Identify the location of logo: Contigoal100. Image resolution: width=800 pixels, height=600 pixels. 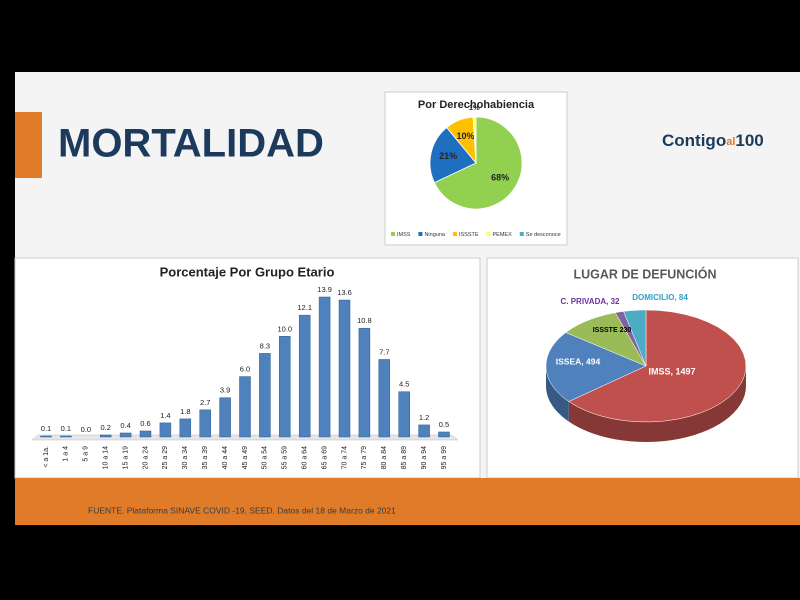
(713, 140).